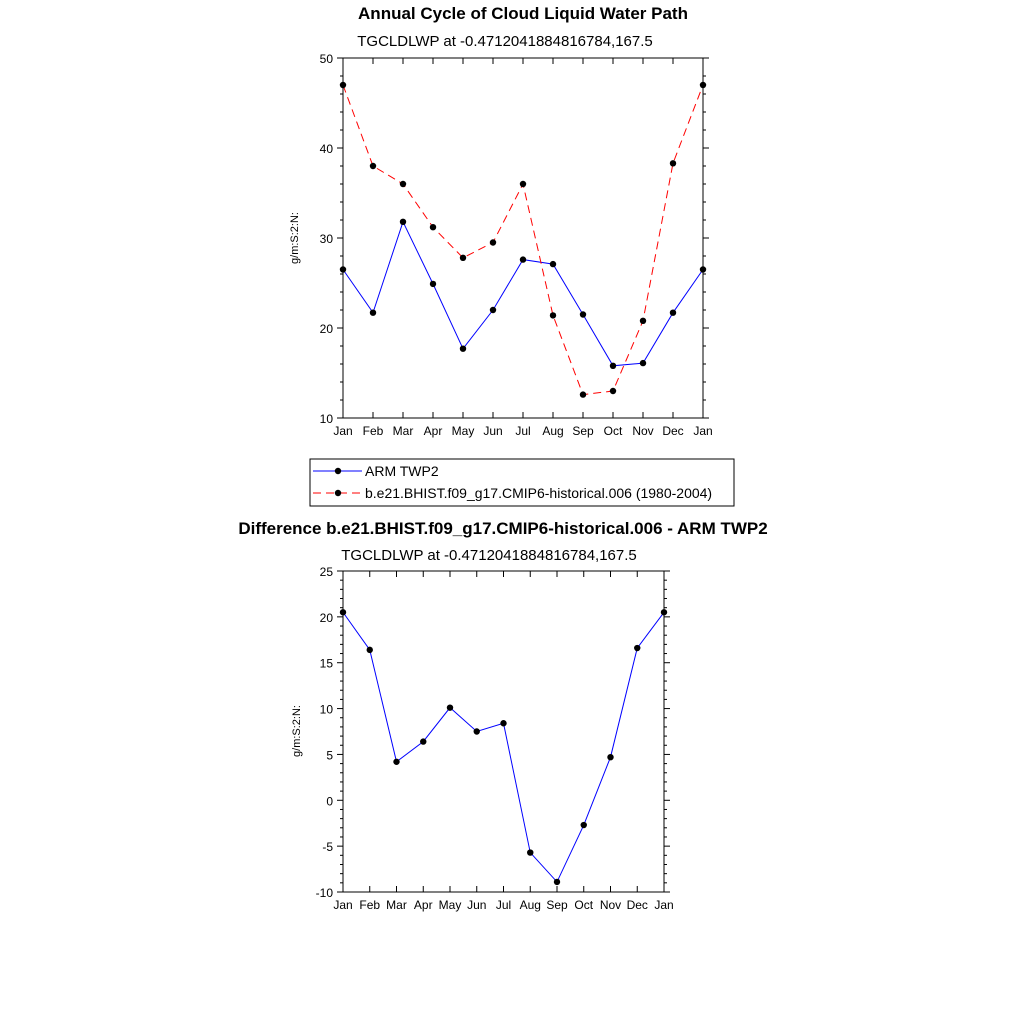 The height and width of the screenshot is (1024, 1024). What do you see at coordinates (329, 801) in the screenshot?
I see `y-tick-label: 0` at bounding box center [329, 801].